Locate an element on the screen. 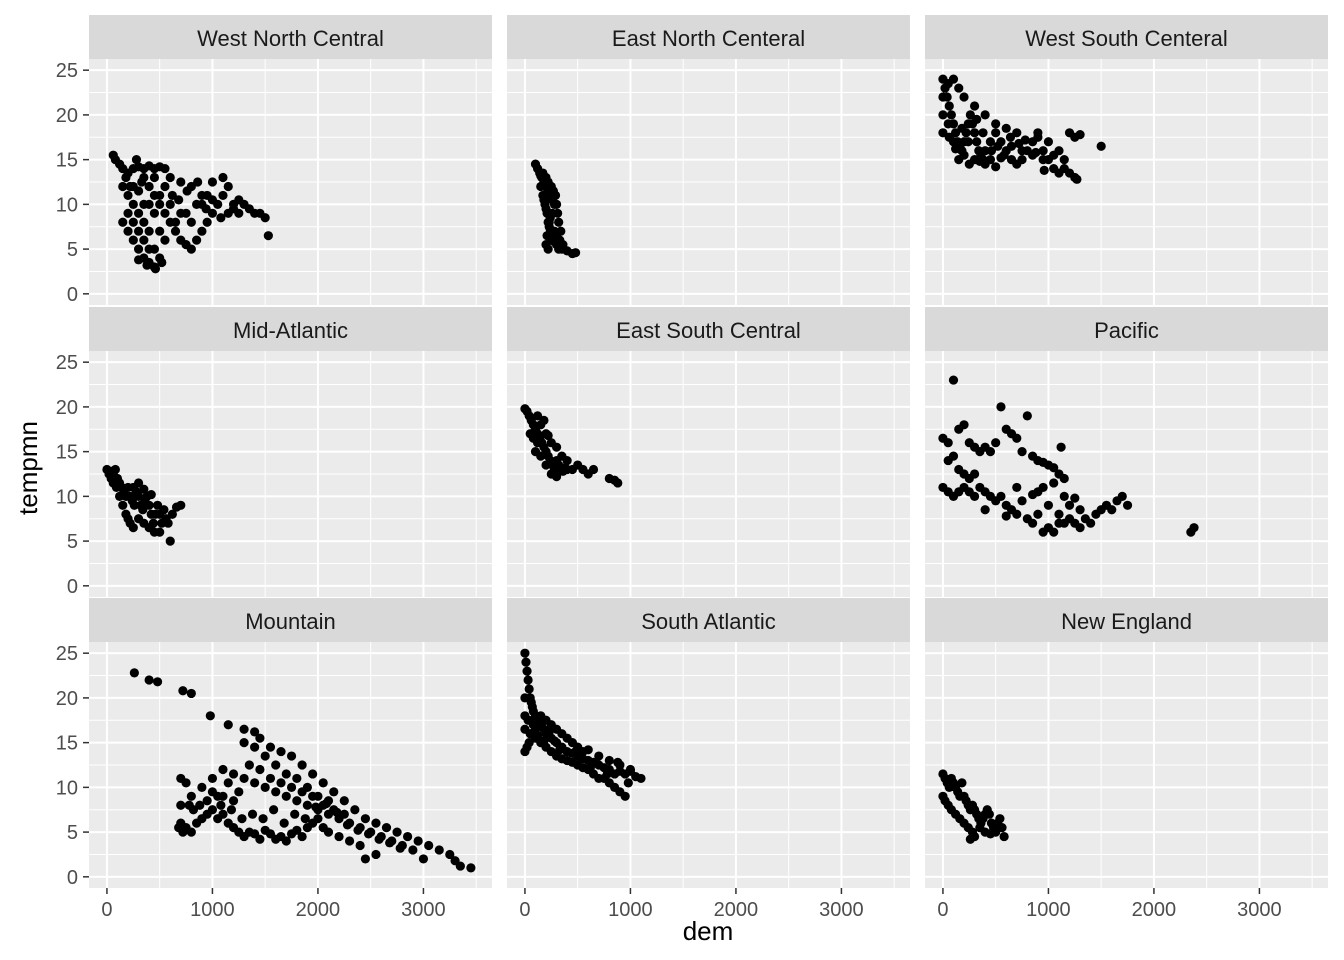 The height and width of the screenshot is (960, 1344). x-tick-label: 2000 is located at coordinates (318, 910).